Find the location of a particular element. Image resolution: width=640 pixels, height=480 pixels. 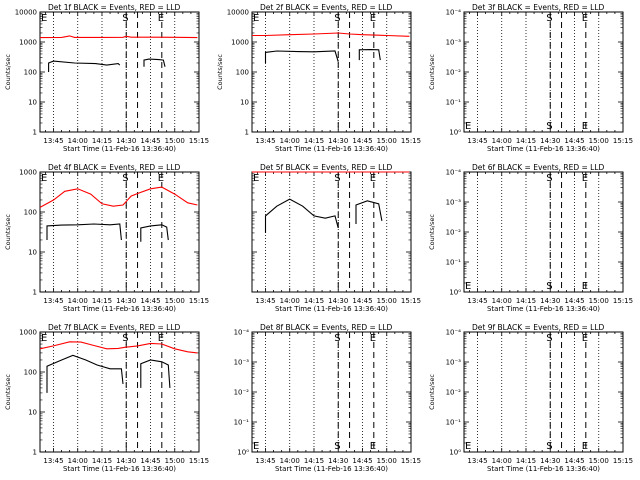

panel-title: Det 6f BLACK = Events, RED = LLD is located at coordinates (538, 167).